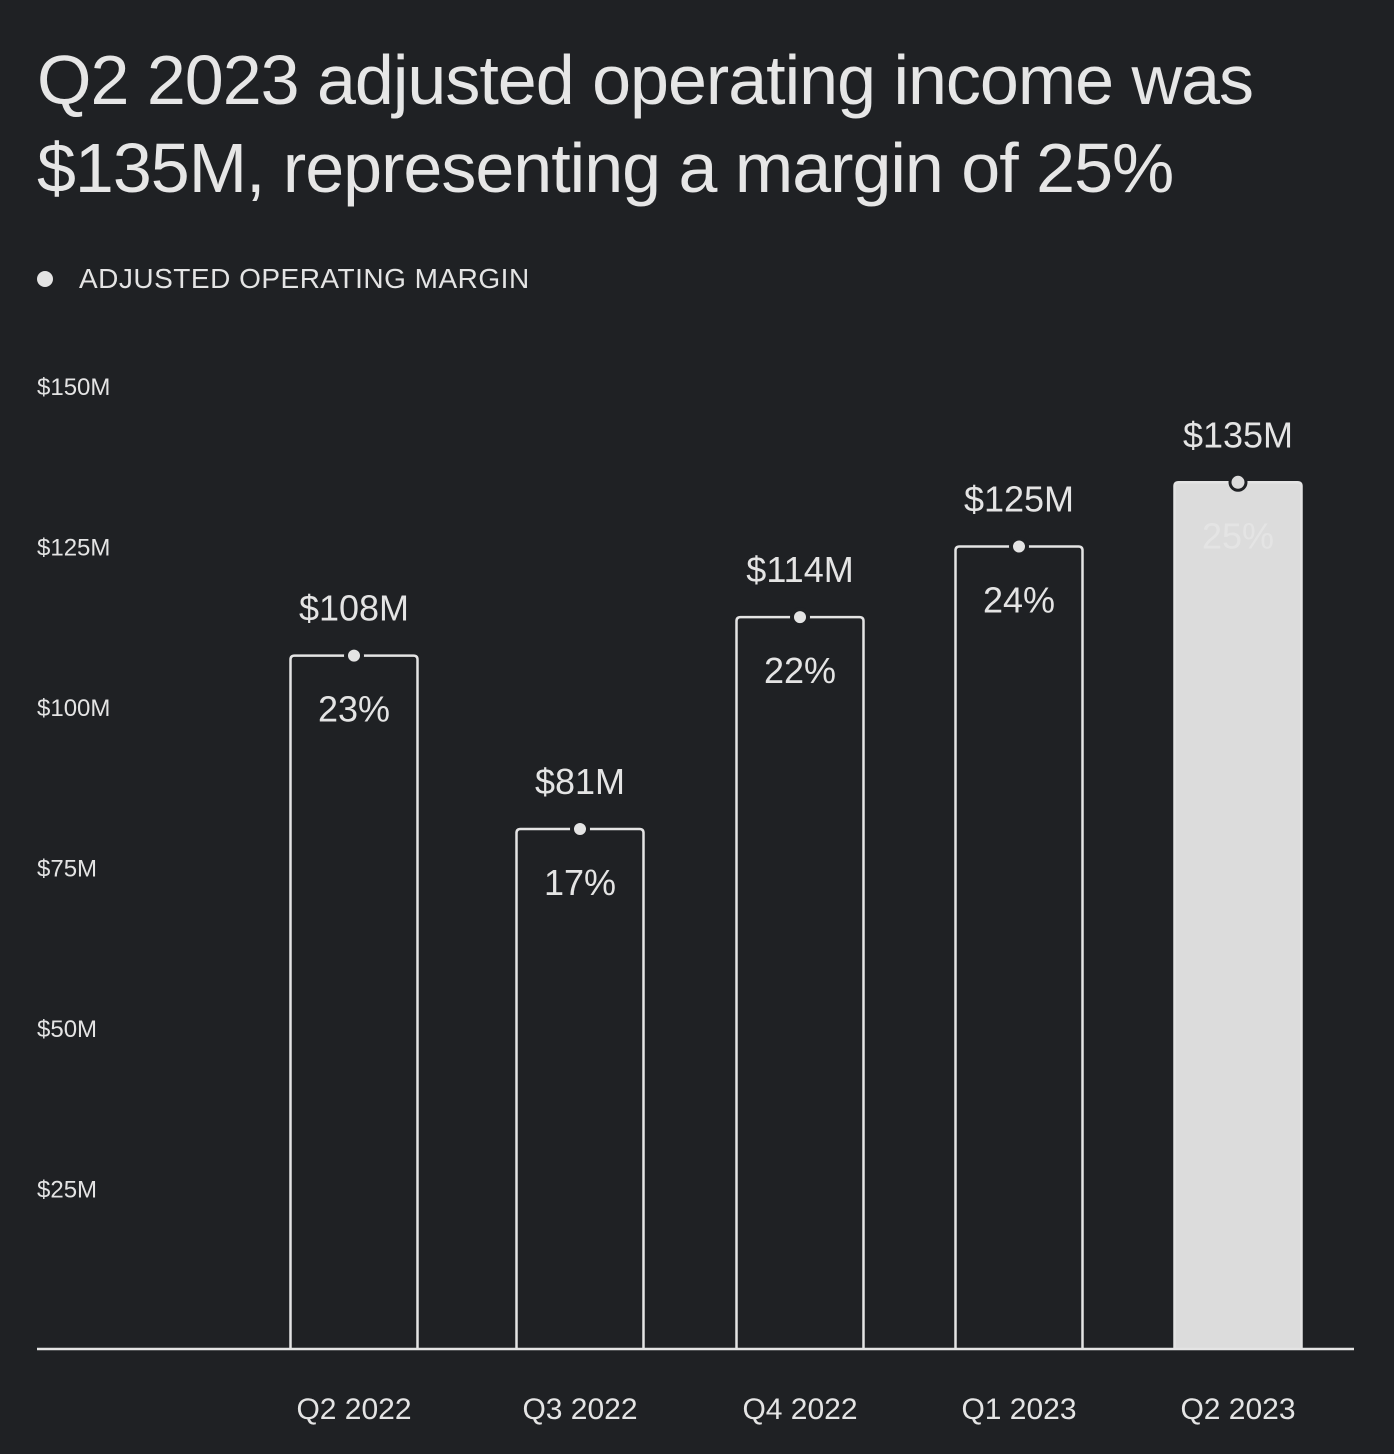  I want to click on legend: ADJUSTED OPERATING MARGIN, so click(283, 279).